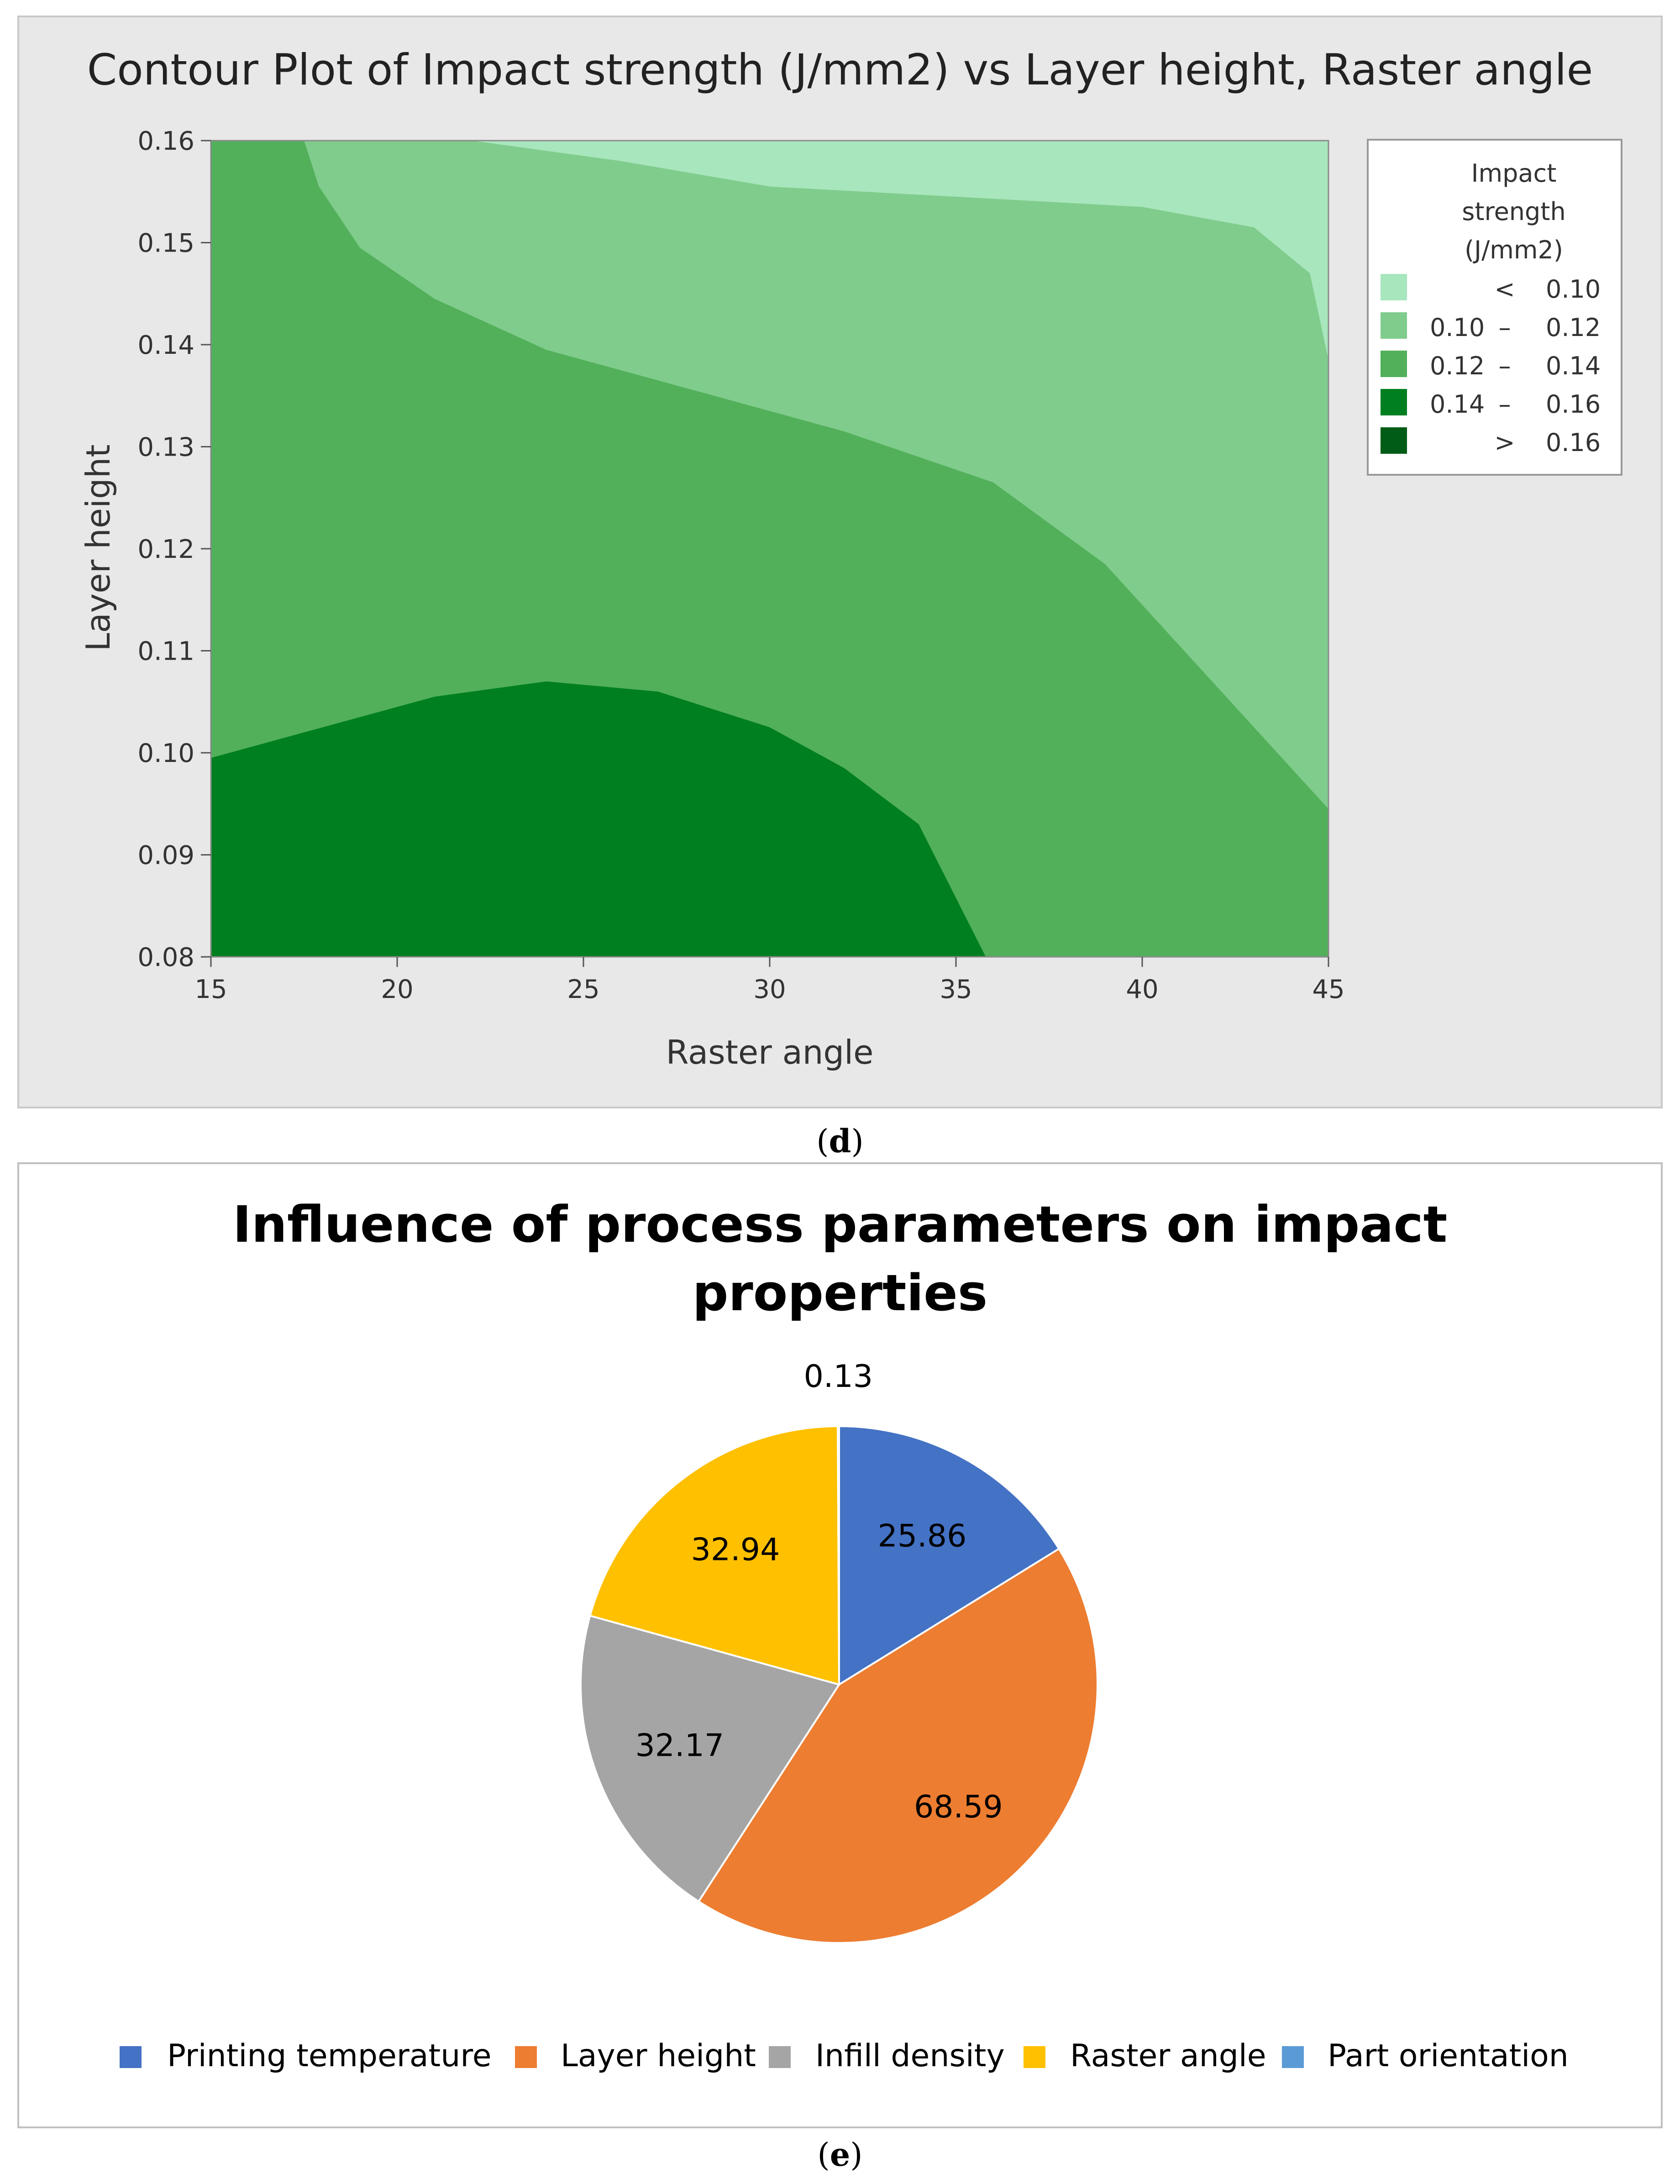  Describe the element at coordinates (131, 2057) in the screenshot. I see `legend-swatch-printing-temperature` at that location.